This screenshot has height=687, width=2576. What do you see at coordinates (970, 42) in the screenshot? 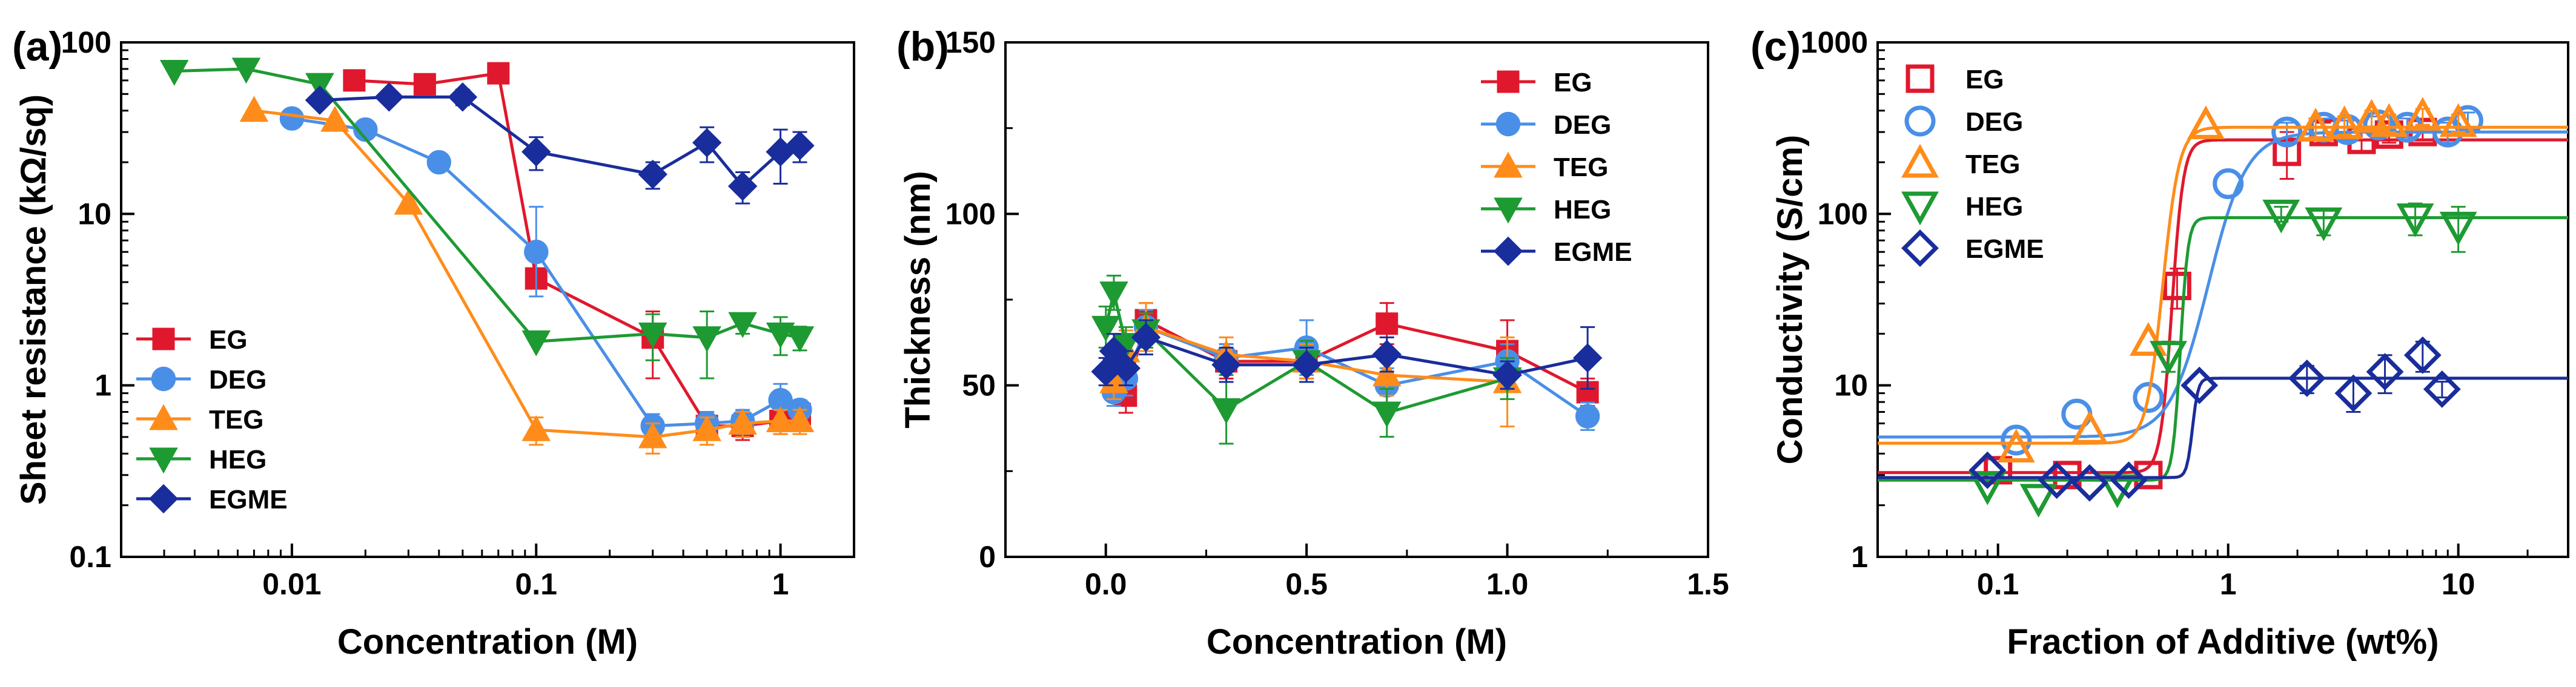
I see `y-tick-label: 150` at bounding box center [970, 42].